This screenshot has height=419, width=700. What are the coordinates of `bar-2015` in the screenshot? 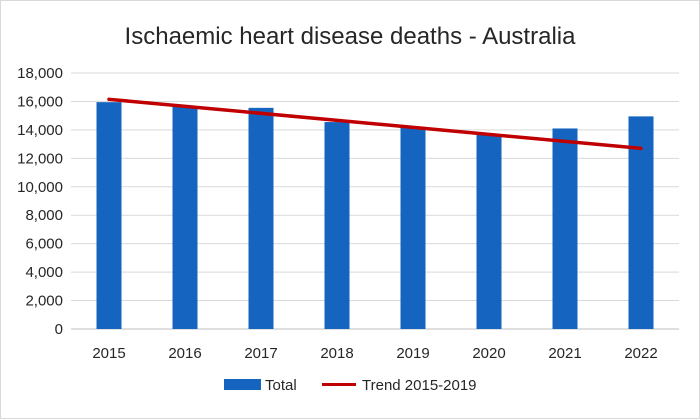 It's located at (109, 216).